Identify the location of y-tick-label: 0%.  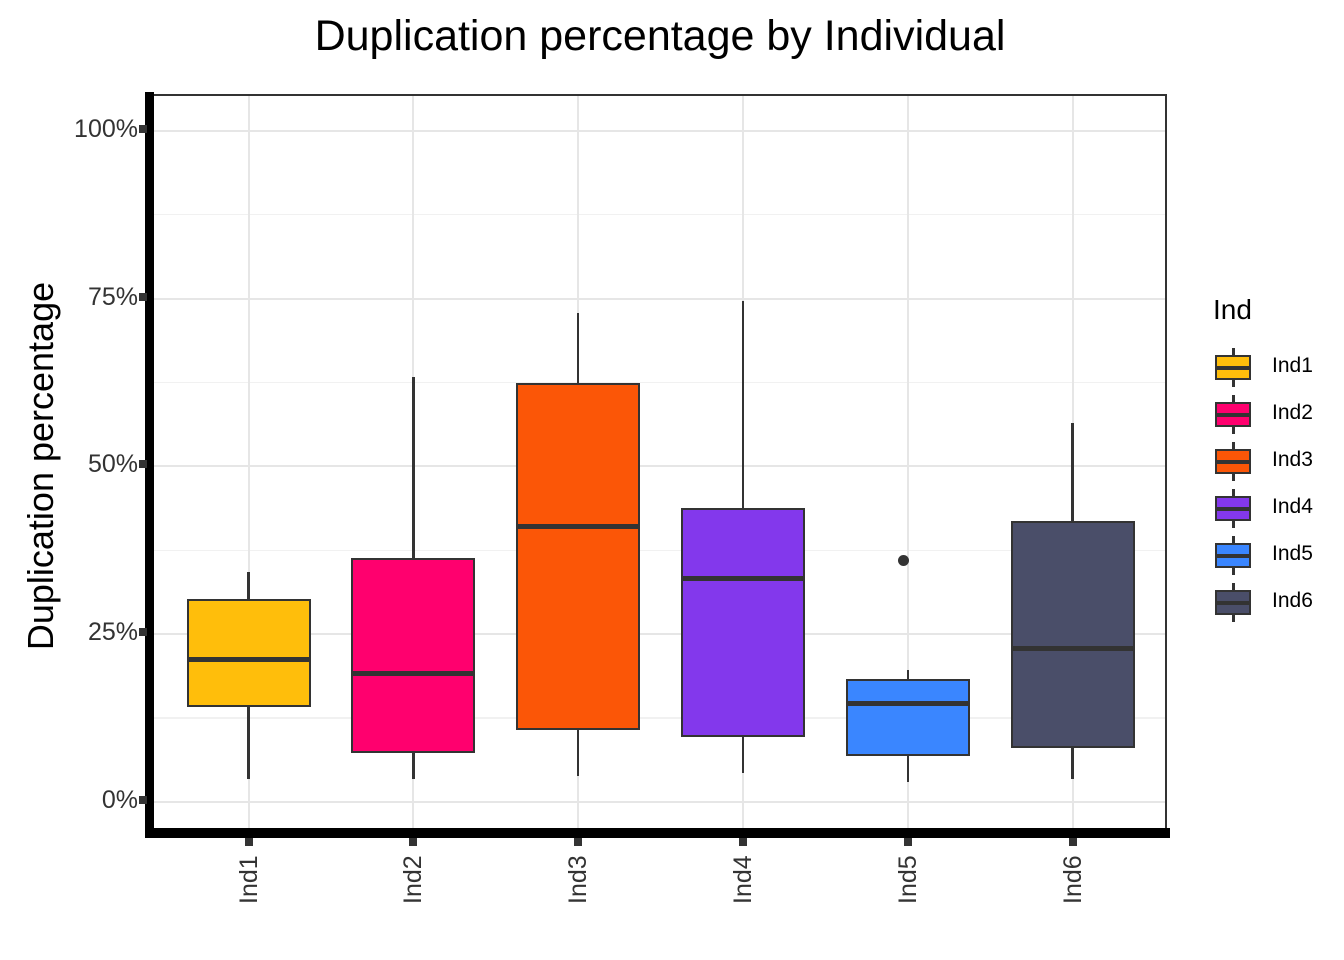
(119, 800).